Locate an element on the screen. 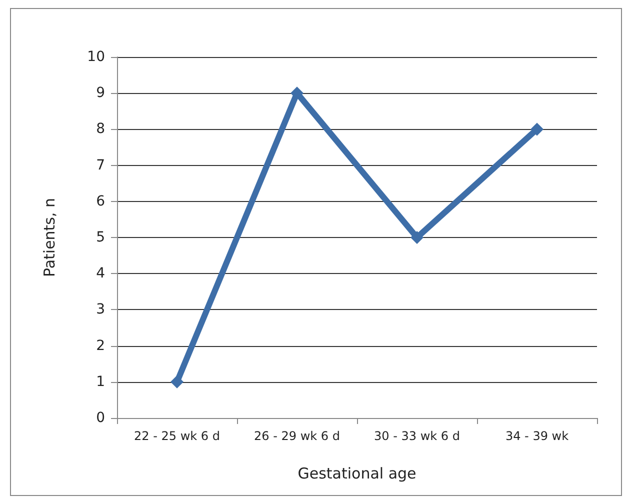 The height and width of the screenshot is (504, 630). y-tick-label: 10 is located at coordinates (96, 57).